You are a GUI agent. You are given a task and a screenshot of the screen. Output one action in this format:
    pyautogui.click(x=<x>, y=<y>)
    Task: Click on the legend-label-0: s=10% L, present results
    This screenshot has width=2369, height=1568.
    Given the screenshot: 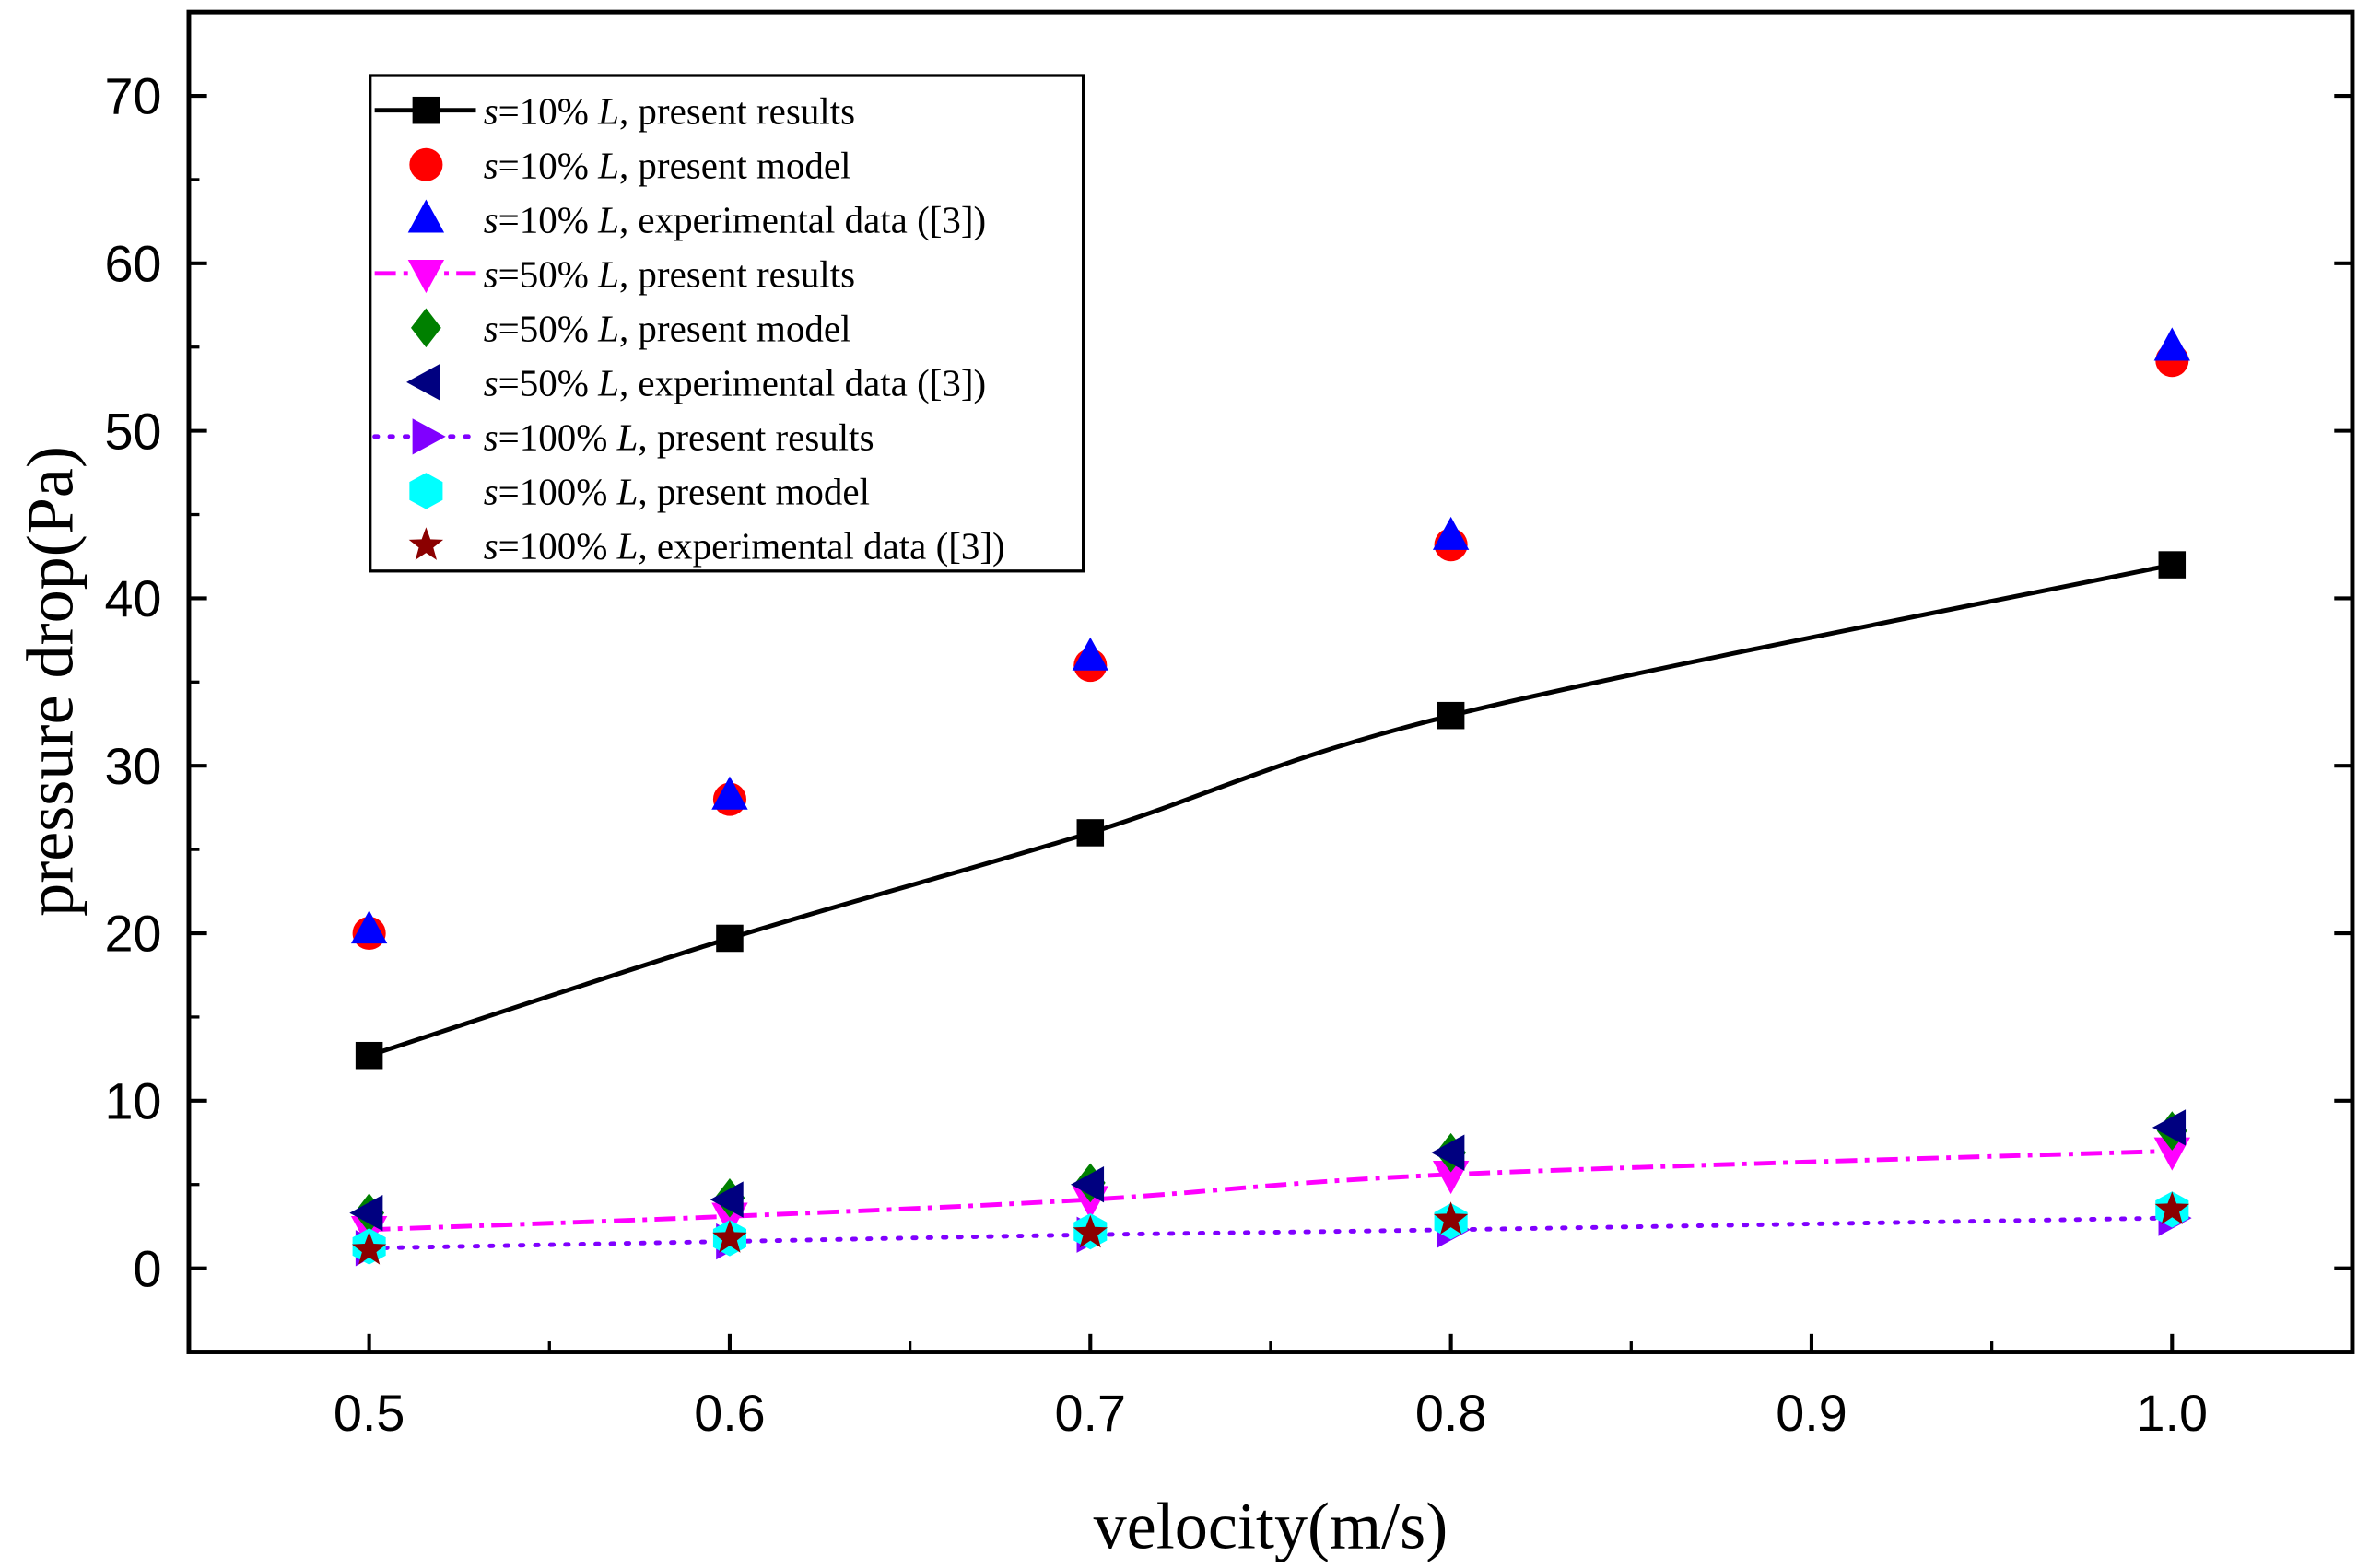 What is the action you would take?
    pyautogui.click(x=670, y=110)
    